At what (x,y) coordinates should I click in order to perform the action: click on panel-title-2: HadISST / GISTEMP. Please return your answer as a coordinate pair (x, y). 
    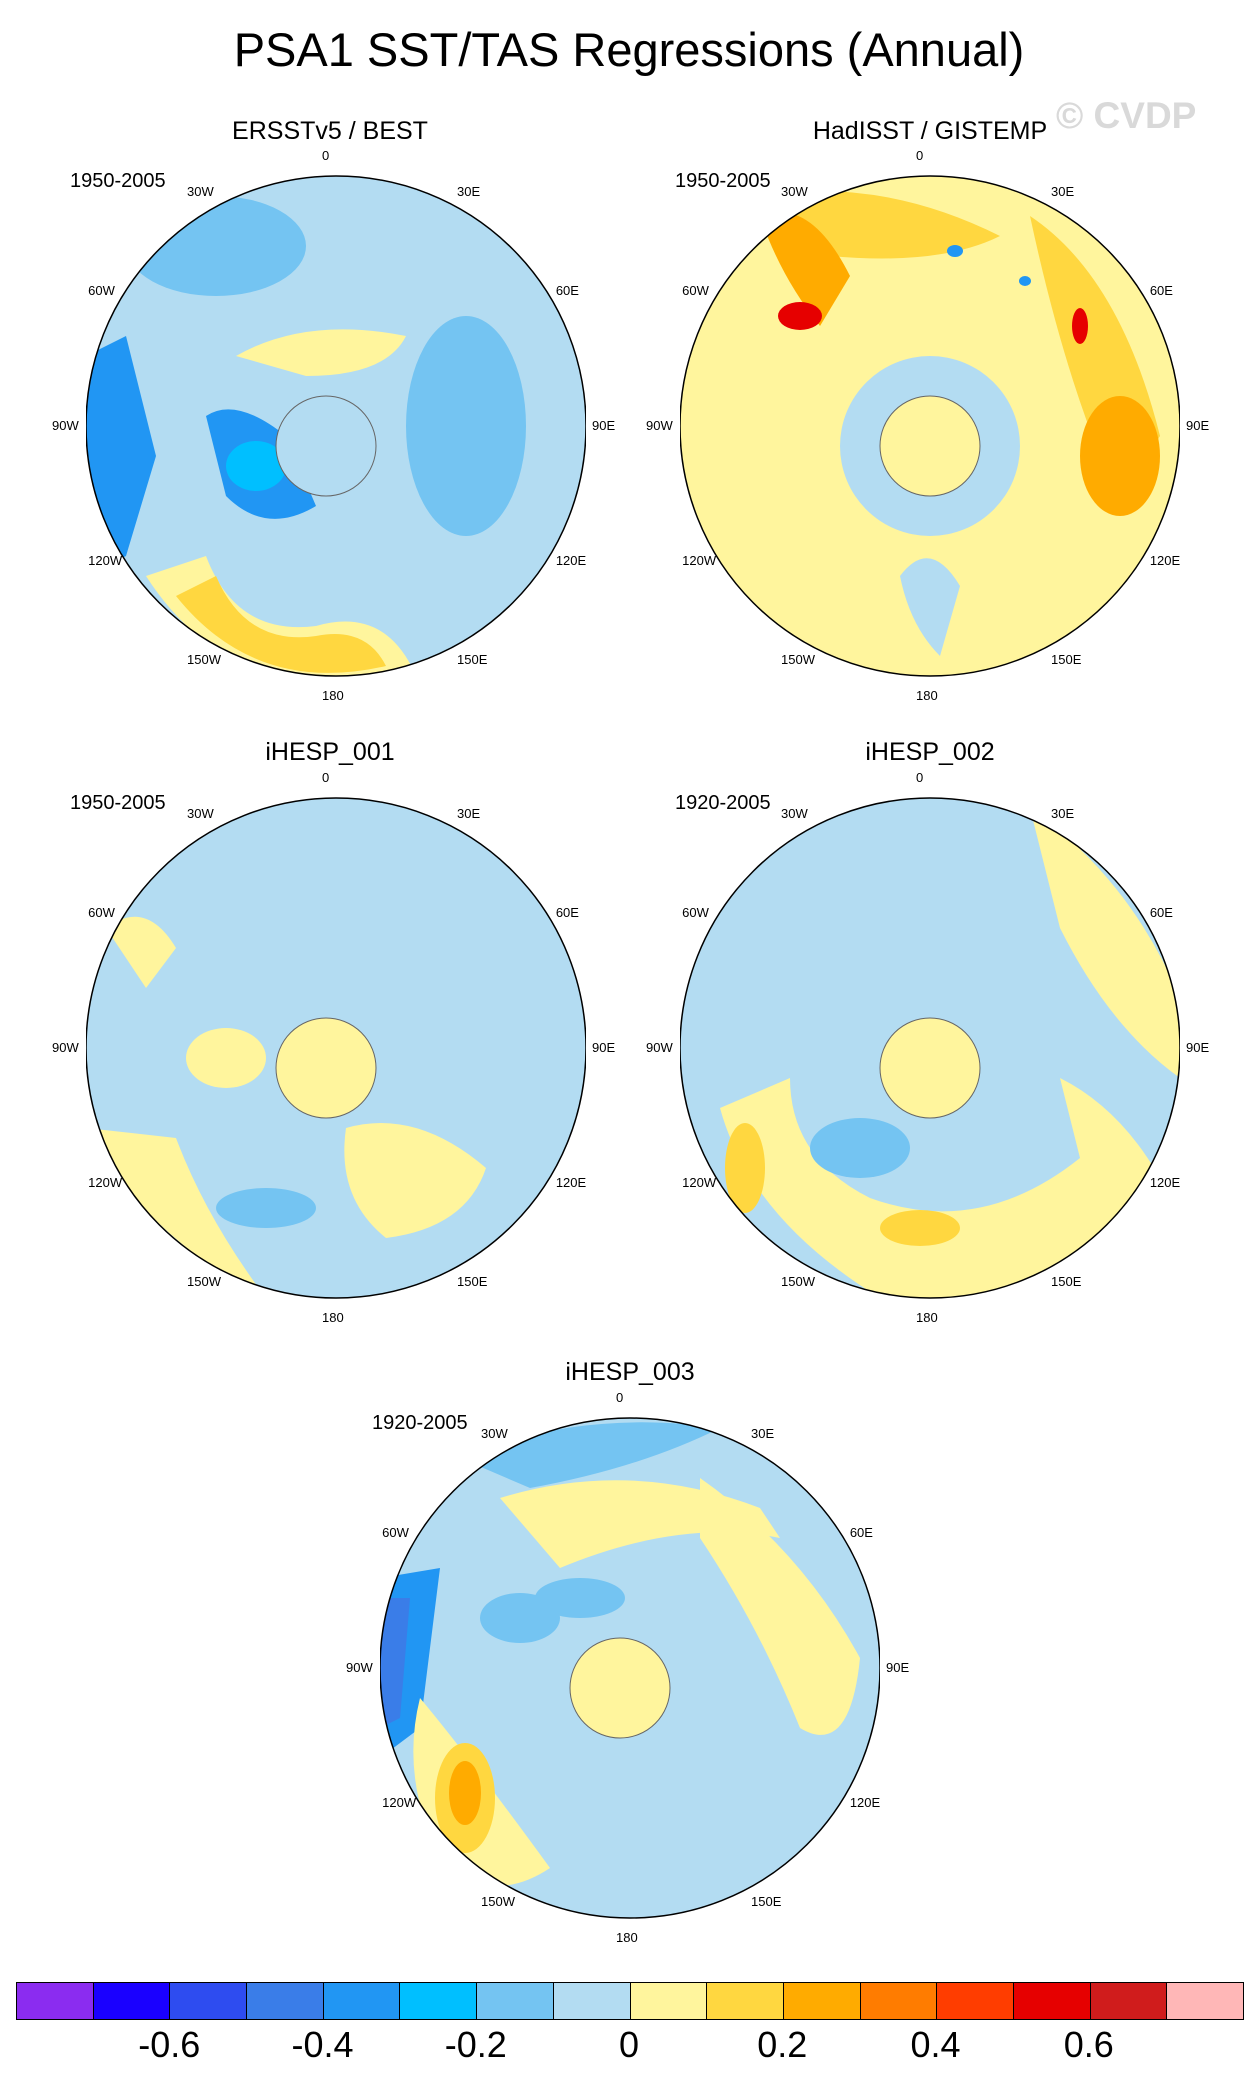
    Looking at the image, I should click on (930, 131).